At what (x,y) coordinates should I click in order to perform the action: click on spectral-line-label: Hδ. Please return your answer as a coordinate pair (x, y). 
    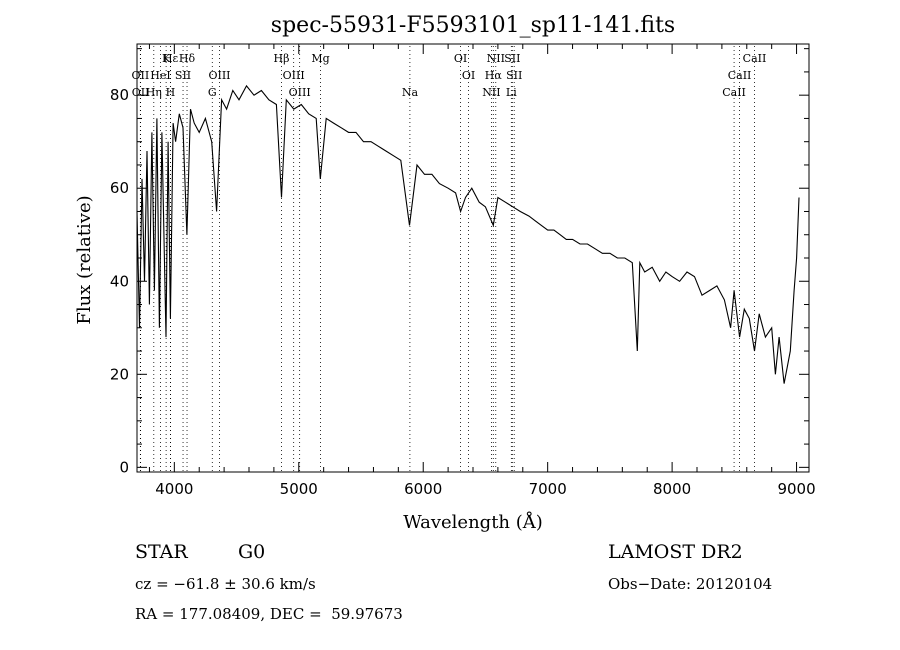
    Looking at the image, I should click on (187, 58).